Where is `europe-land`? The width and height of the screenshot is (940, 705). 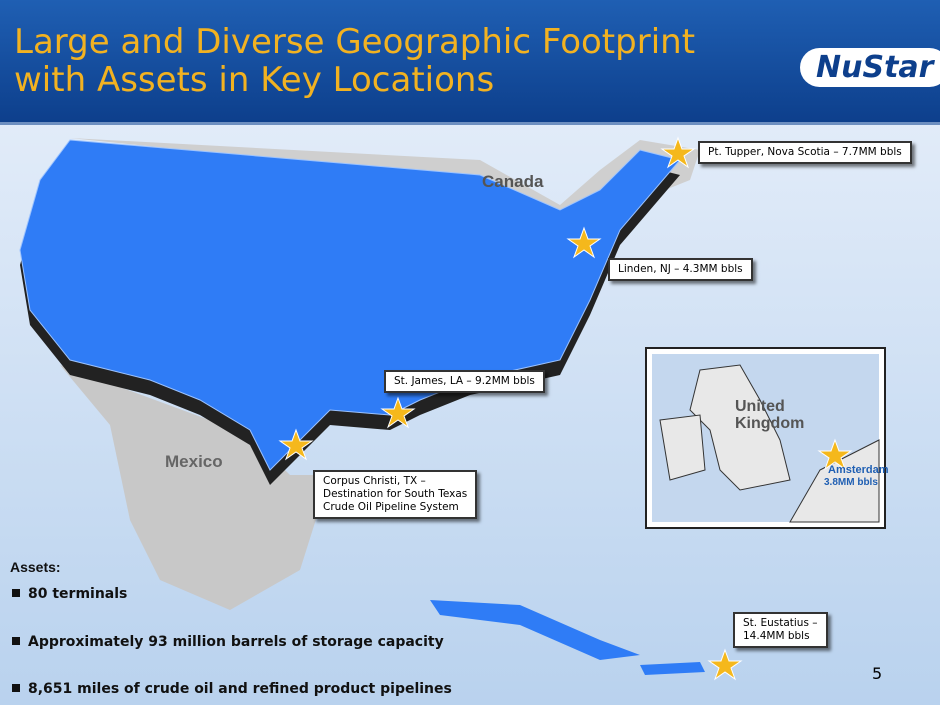
europe-land is located at coordinates (834, 481).